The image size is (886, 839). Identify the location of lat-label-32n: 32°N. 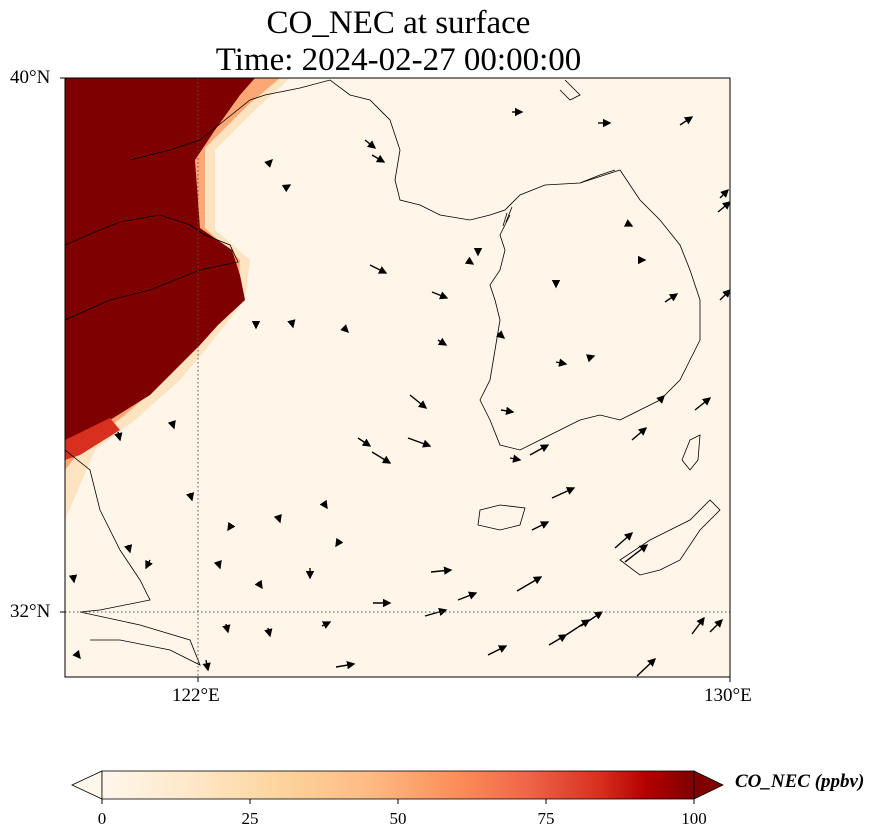
(30, 611).